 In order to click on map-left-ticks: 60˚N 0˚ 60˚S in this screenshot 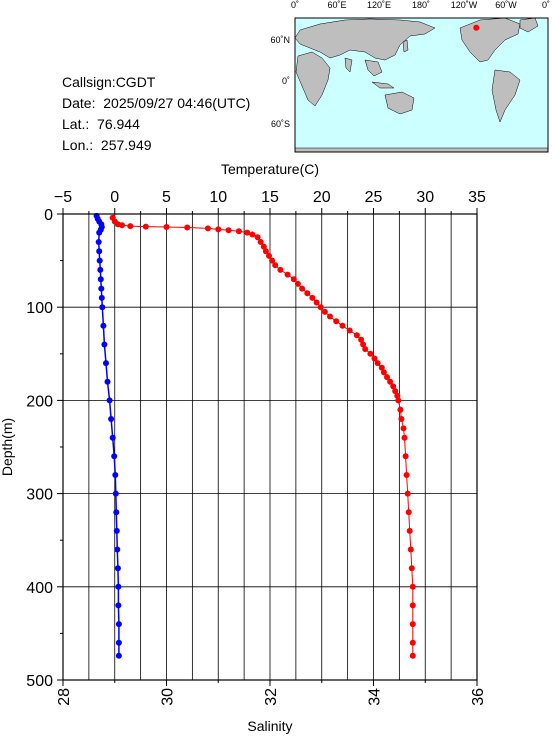, I will do `click(280, 82)`.